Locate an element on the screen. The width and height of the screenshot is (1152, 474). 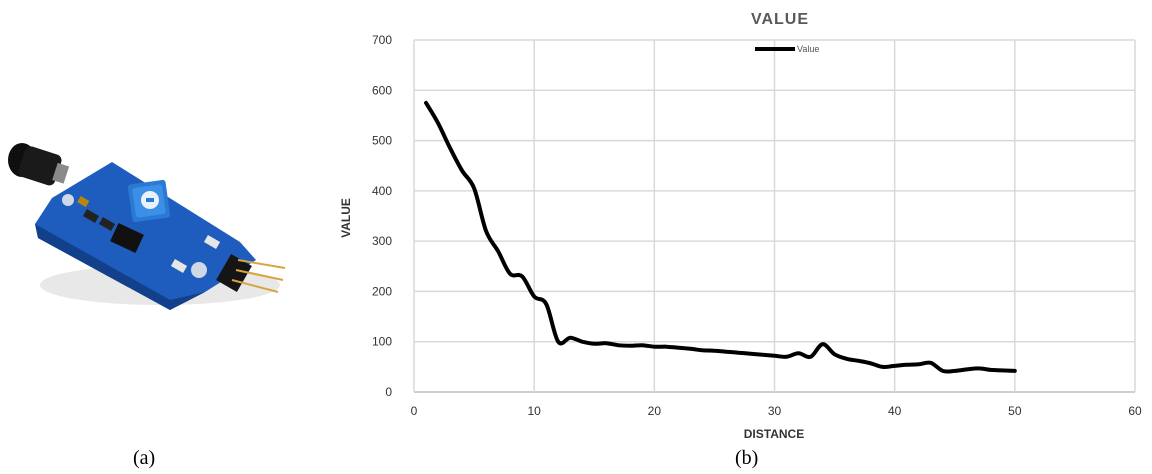
x-tick-label: 0 is located at coordinates (414, 411).